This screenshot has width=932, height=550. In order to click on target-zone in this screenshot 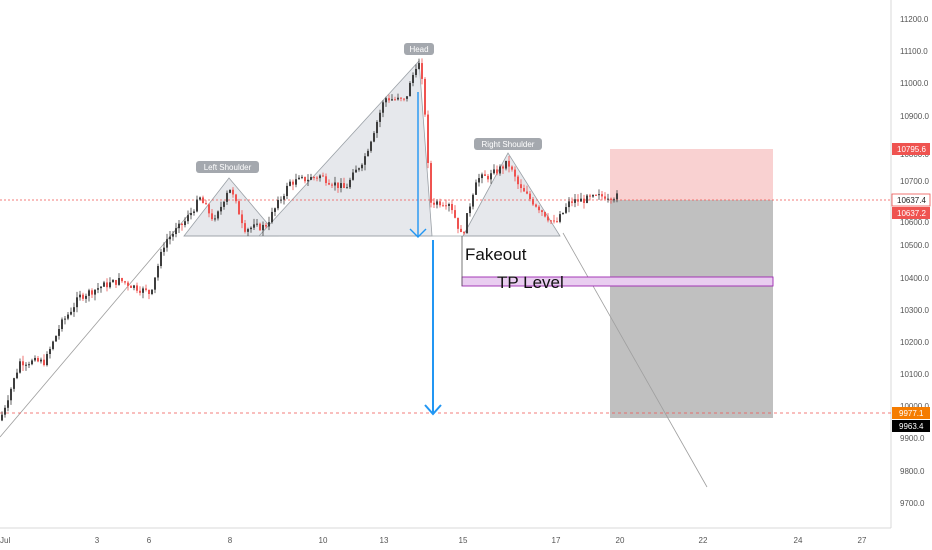, I will do `click(691, 309)`.